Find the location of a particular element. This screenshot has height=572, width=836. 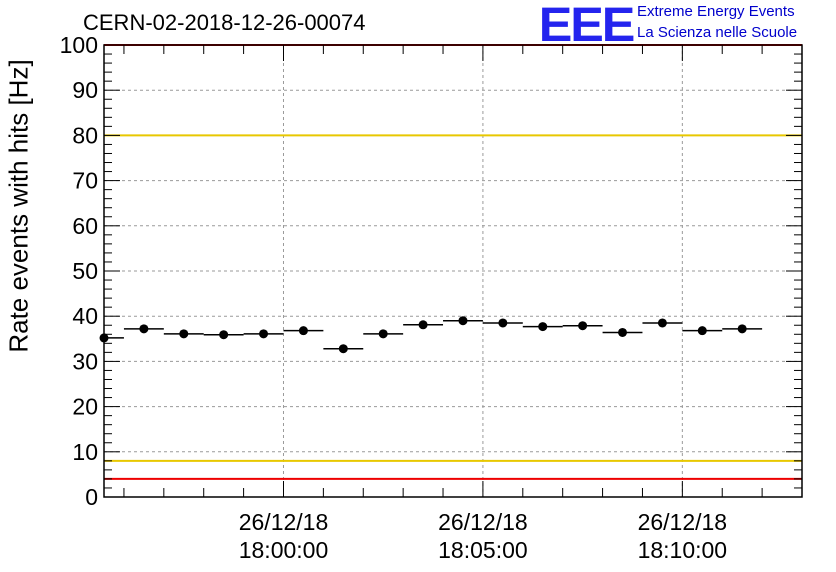

y-tick-label: 0 is located at coordinates (91, 497).